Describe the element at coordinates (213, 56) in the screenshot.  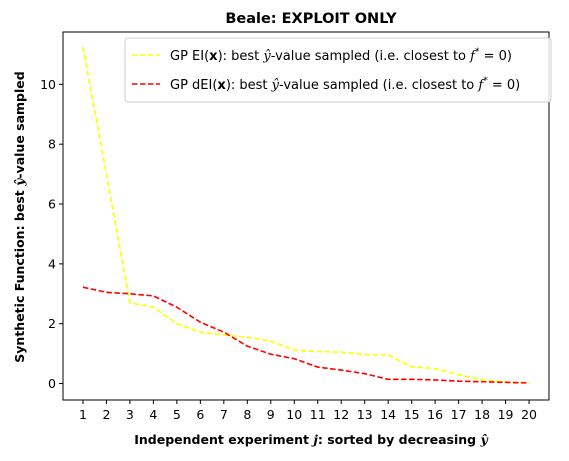
I see `legend-gp-ei-x: x` at that location.